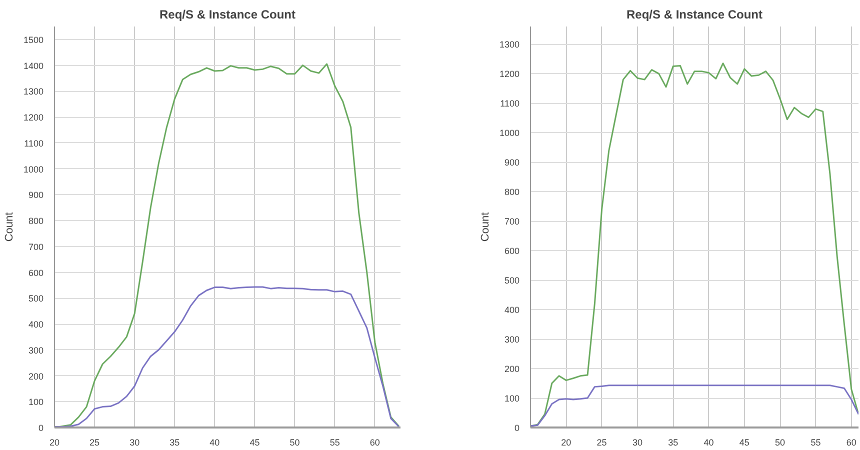  Describe the element at coordinates (33, 65) in the screenshot. I see `y-tick-label: 1400` at that location.